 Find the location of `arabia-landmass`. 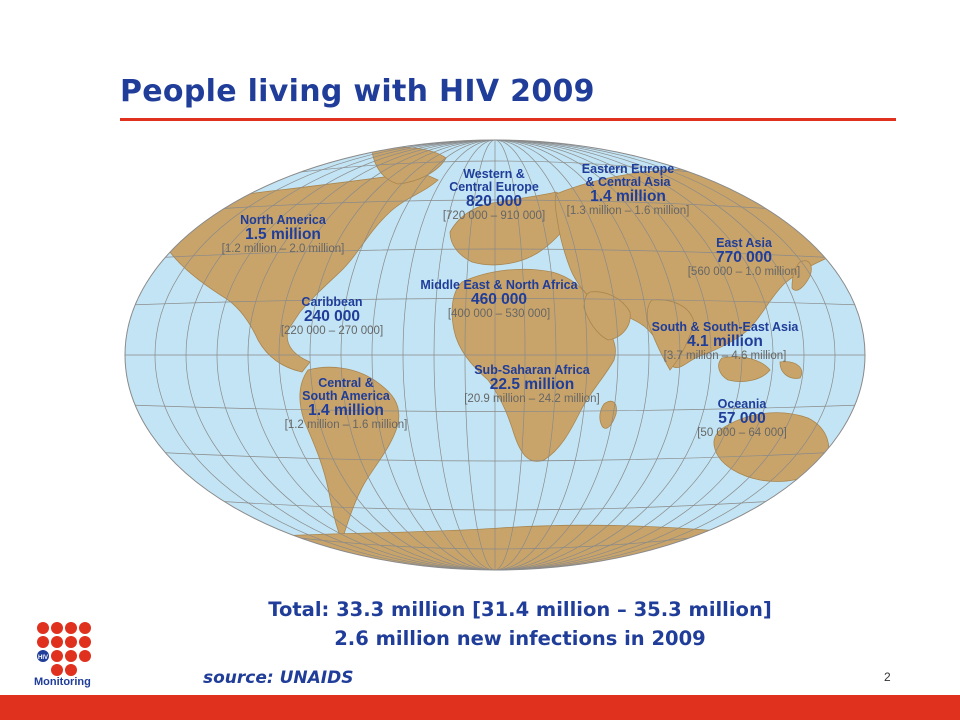

arabia-landmass is located at coordinates (607, 316).